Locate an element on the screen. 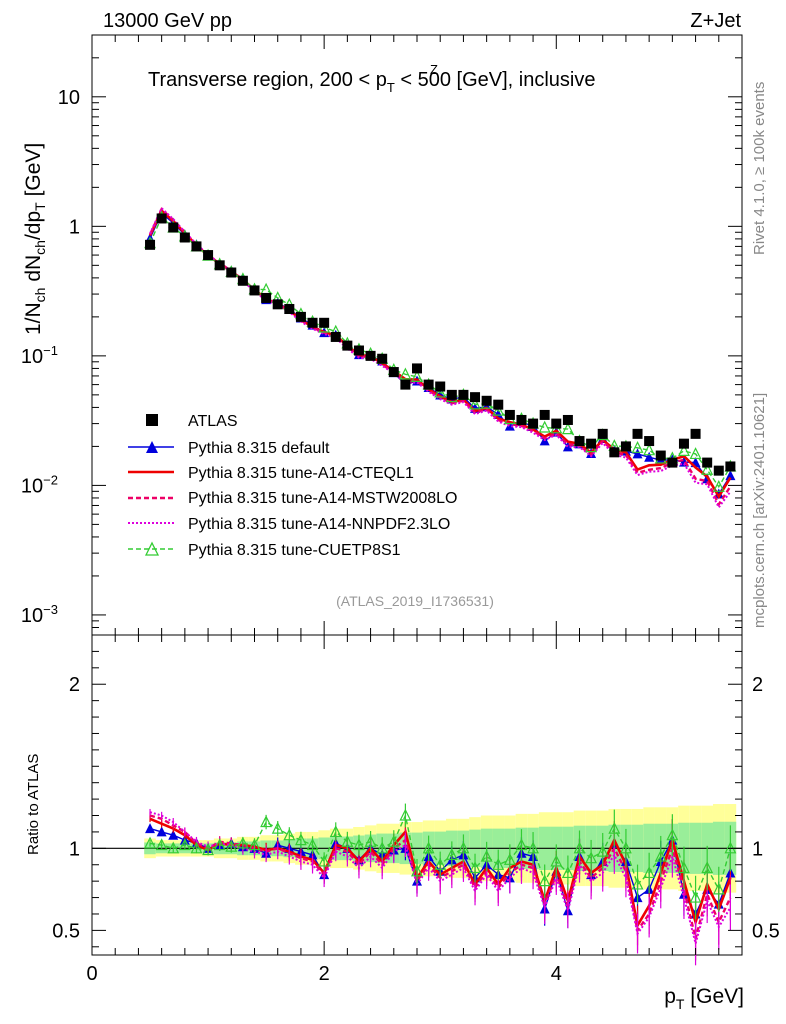 This screenshot has height=1024, width=786. source-label: mcplots.cern.ch [arXiv:2401.10621] is located at coordinates (759, 510).